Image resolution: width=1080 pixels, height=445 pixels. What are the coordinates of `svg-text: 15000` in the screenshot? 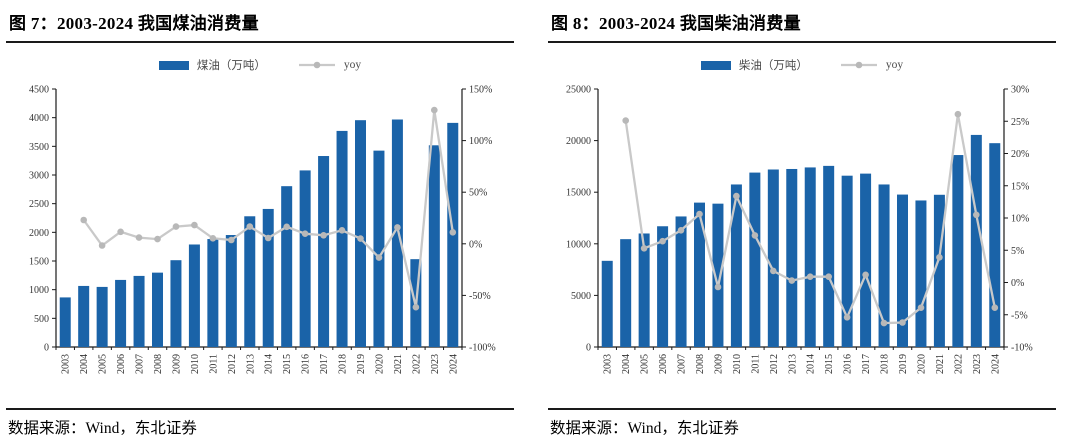 It's located at (578, 193).